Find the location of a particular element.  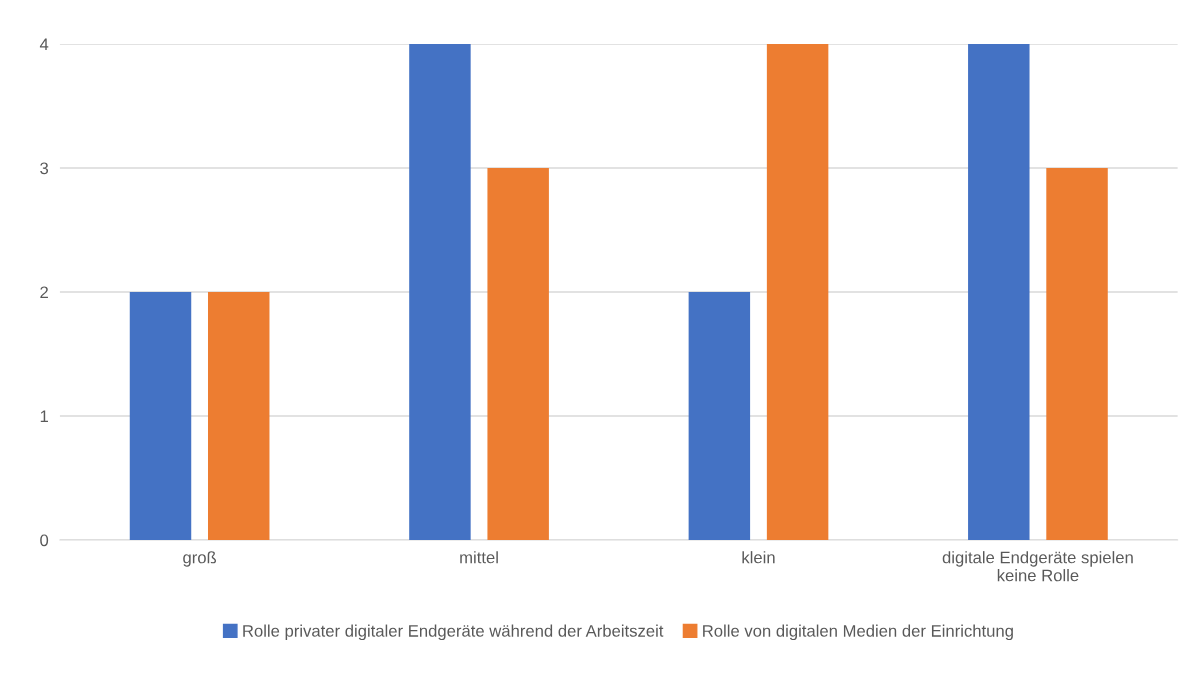

y-tick-label: 2 is located at coordinates (44, 292).